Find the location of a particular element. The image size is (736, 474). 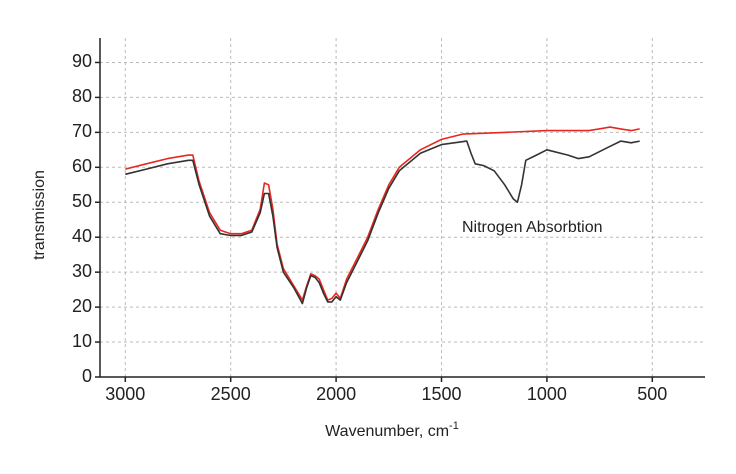

y-axis-label: transmission is located at coordinates (39, 215).